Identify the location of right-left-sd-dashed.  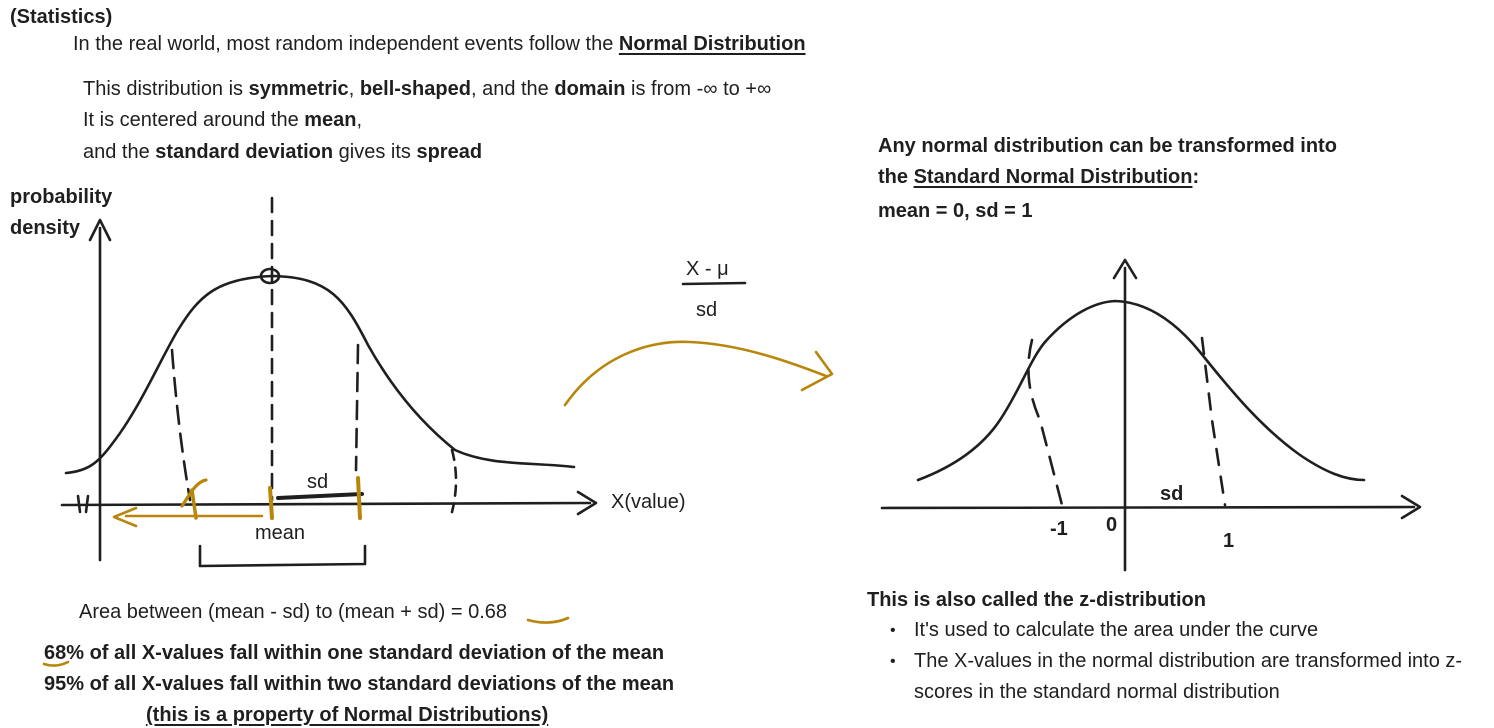
(1045, 422).